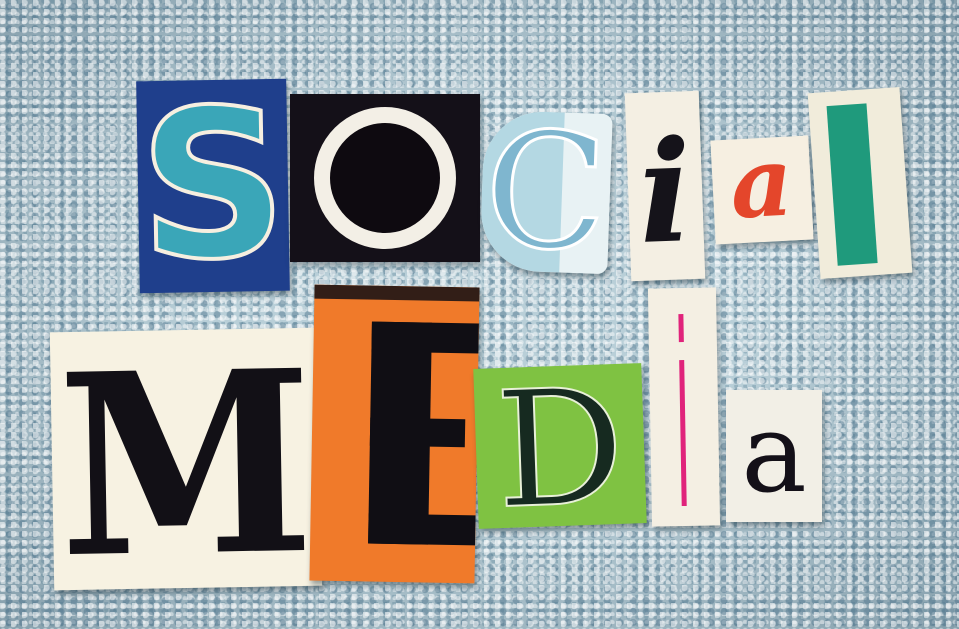 The height and width of the screenshot is (629, 959). I want to click on letter-l, so click(852, 184).